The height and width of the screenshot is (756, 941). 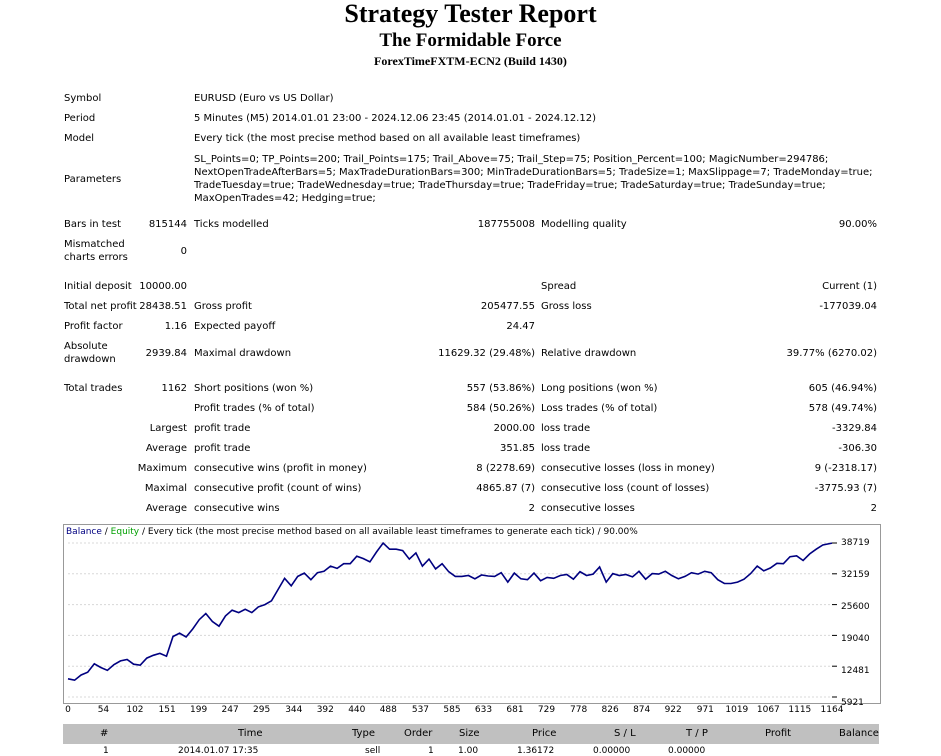 What do you see at coordinates (254, 388) in the screenshot?
I see `short-positions-label: Short positions (won %)` at bounding box center [254, 388].